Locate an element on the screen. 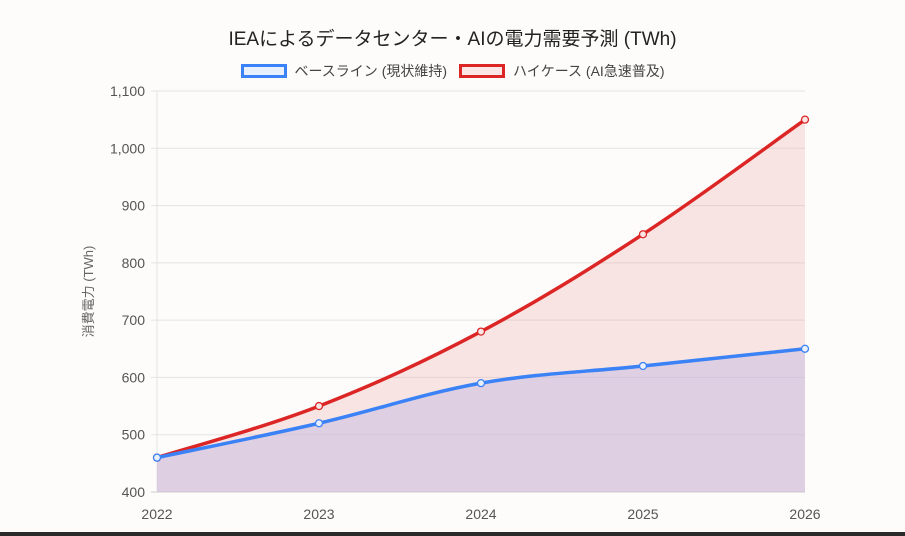  legend-item-high-case: ハイケース (AI急速普及) is located at coordinates (561, 71).